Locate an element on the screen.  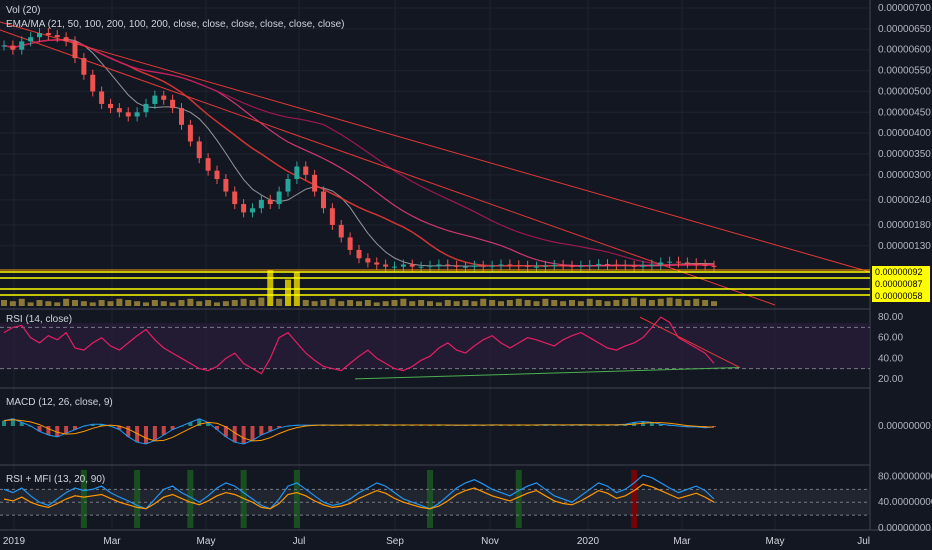
macd-tick-label: 0.00000000 is located at coordinates (904, 426).